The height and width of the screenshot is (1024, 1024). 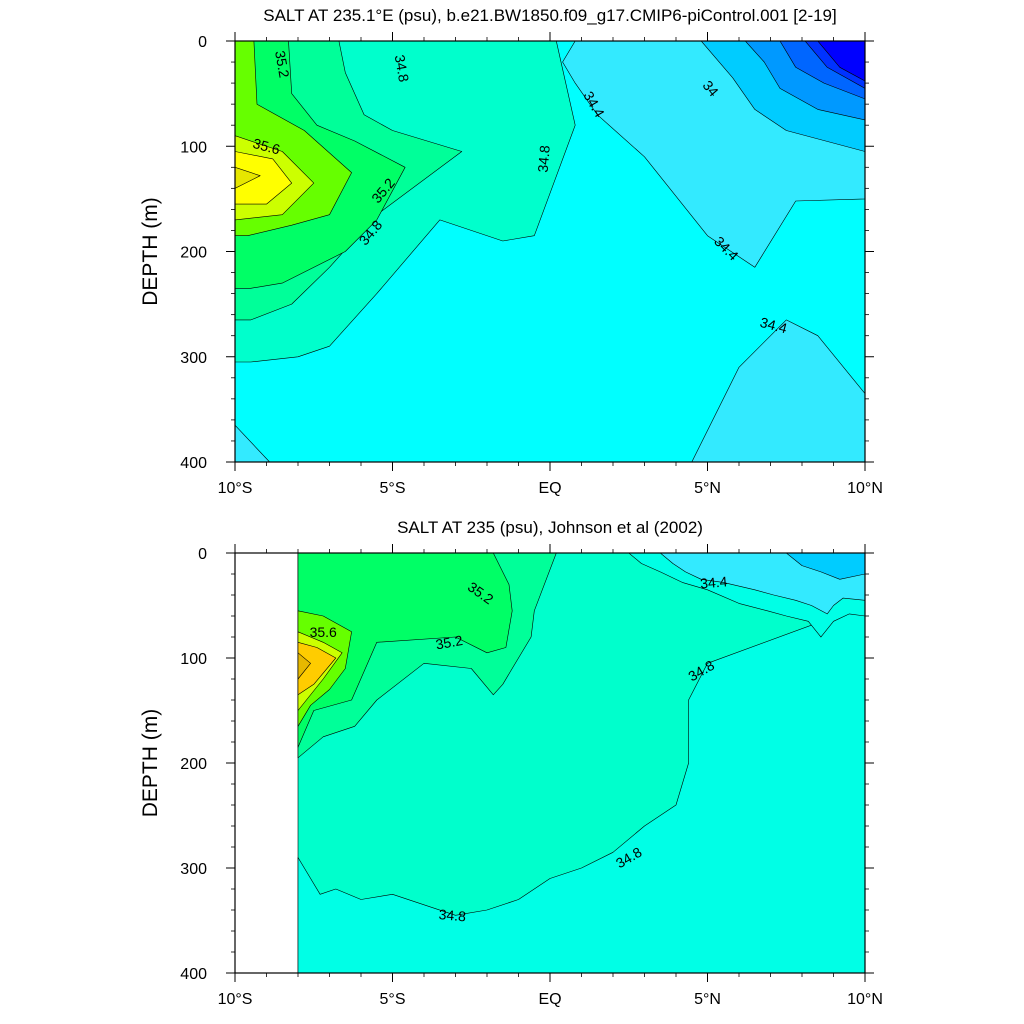 I want to click on chart-title: SALT AT 235 (psu), Johnson et al (2002), so click(x=550, y=527).